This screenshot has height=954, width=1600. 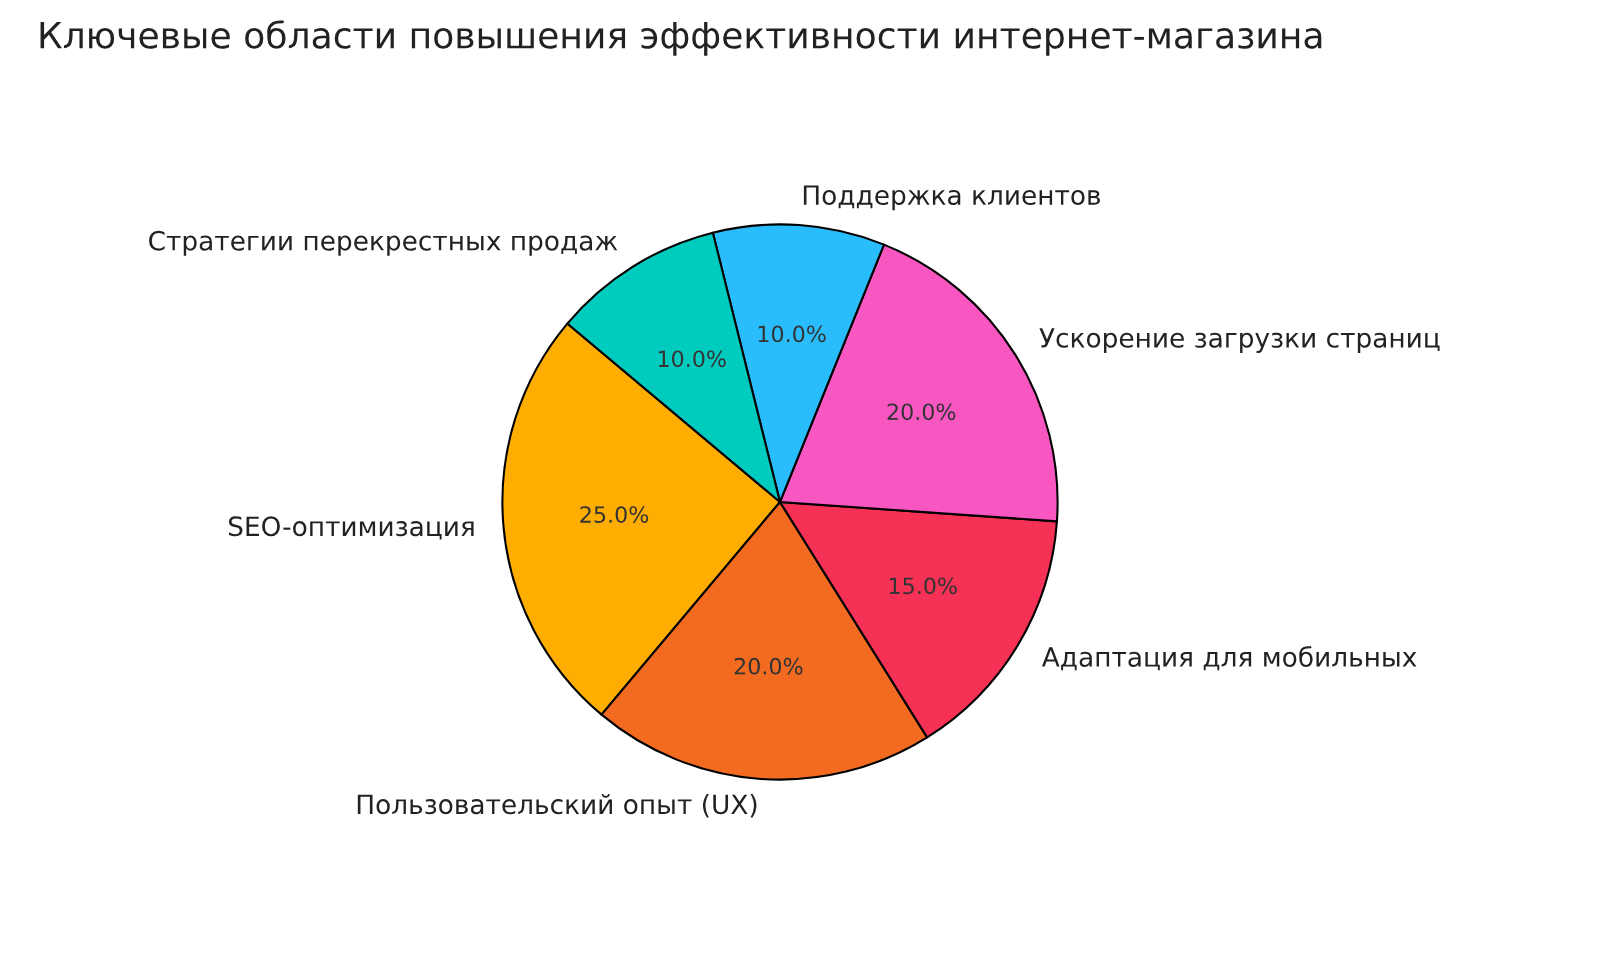 I want to click on data-label: 15.0%, so click(x=923, y=586).